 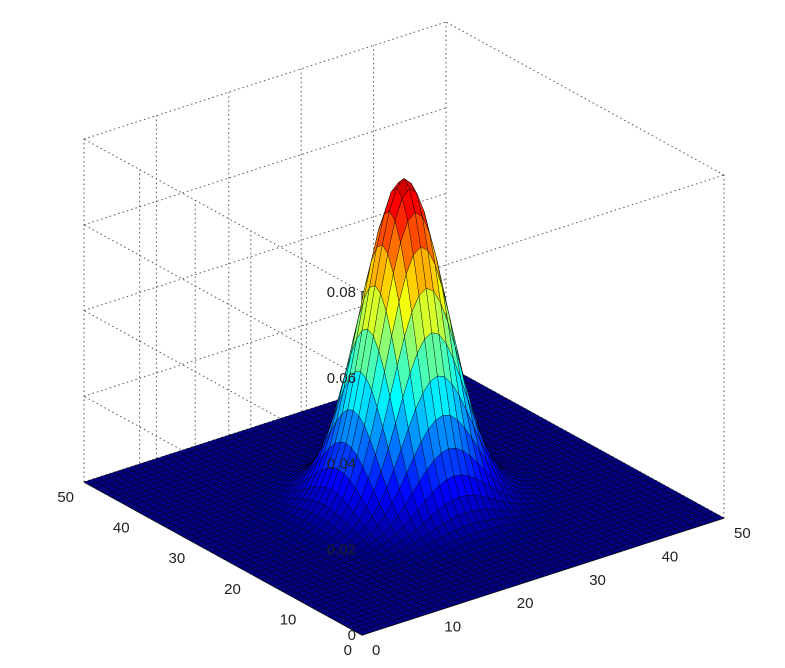 What do you see at coordinates (232, 589) in the screenshot?
I see `y-tick-label: 20` at bounding box center [232, 589].